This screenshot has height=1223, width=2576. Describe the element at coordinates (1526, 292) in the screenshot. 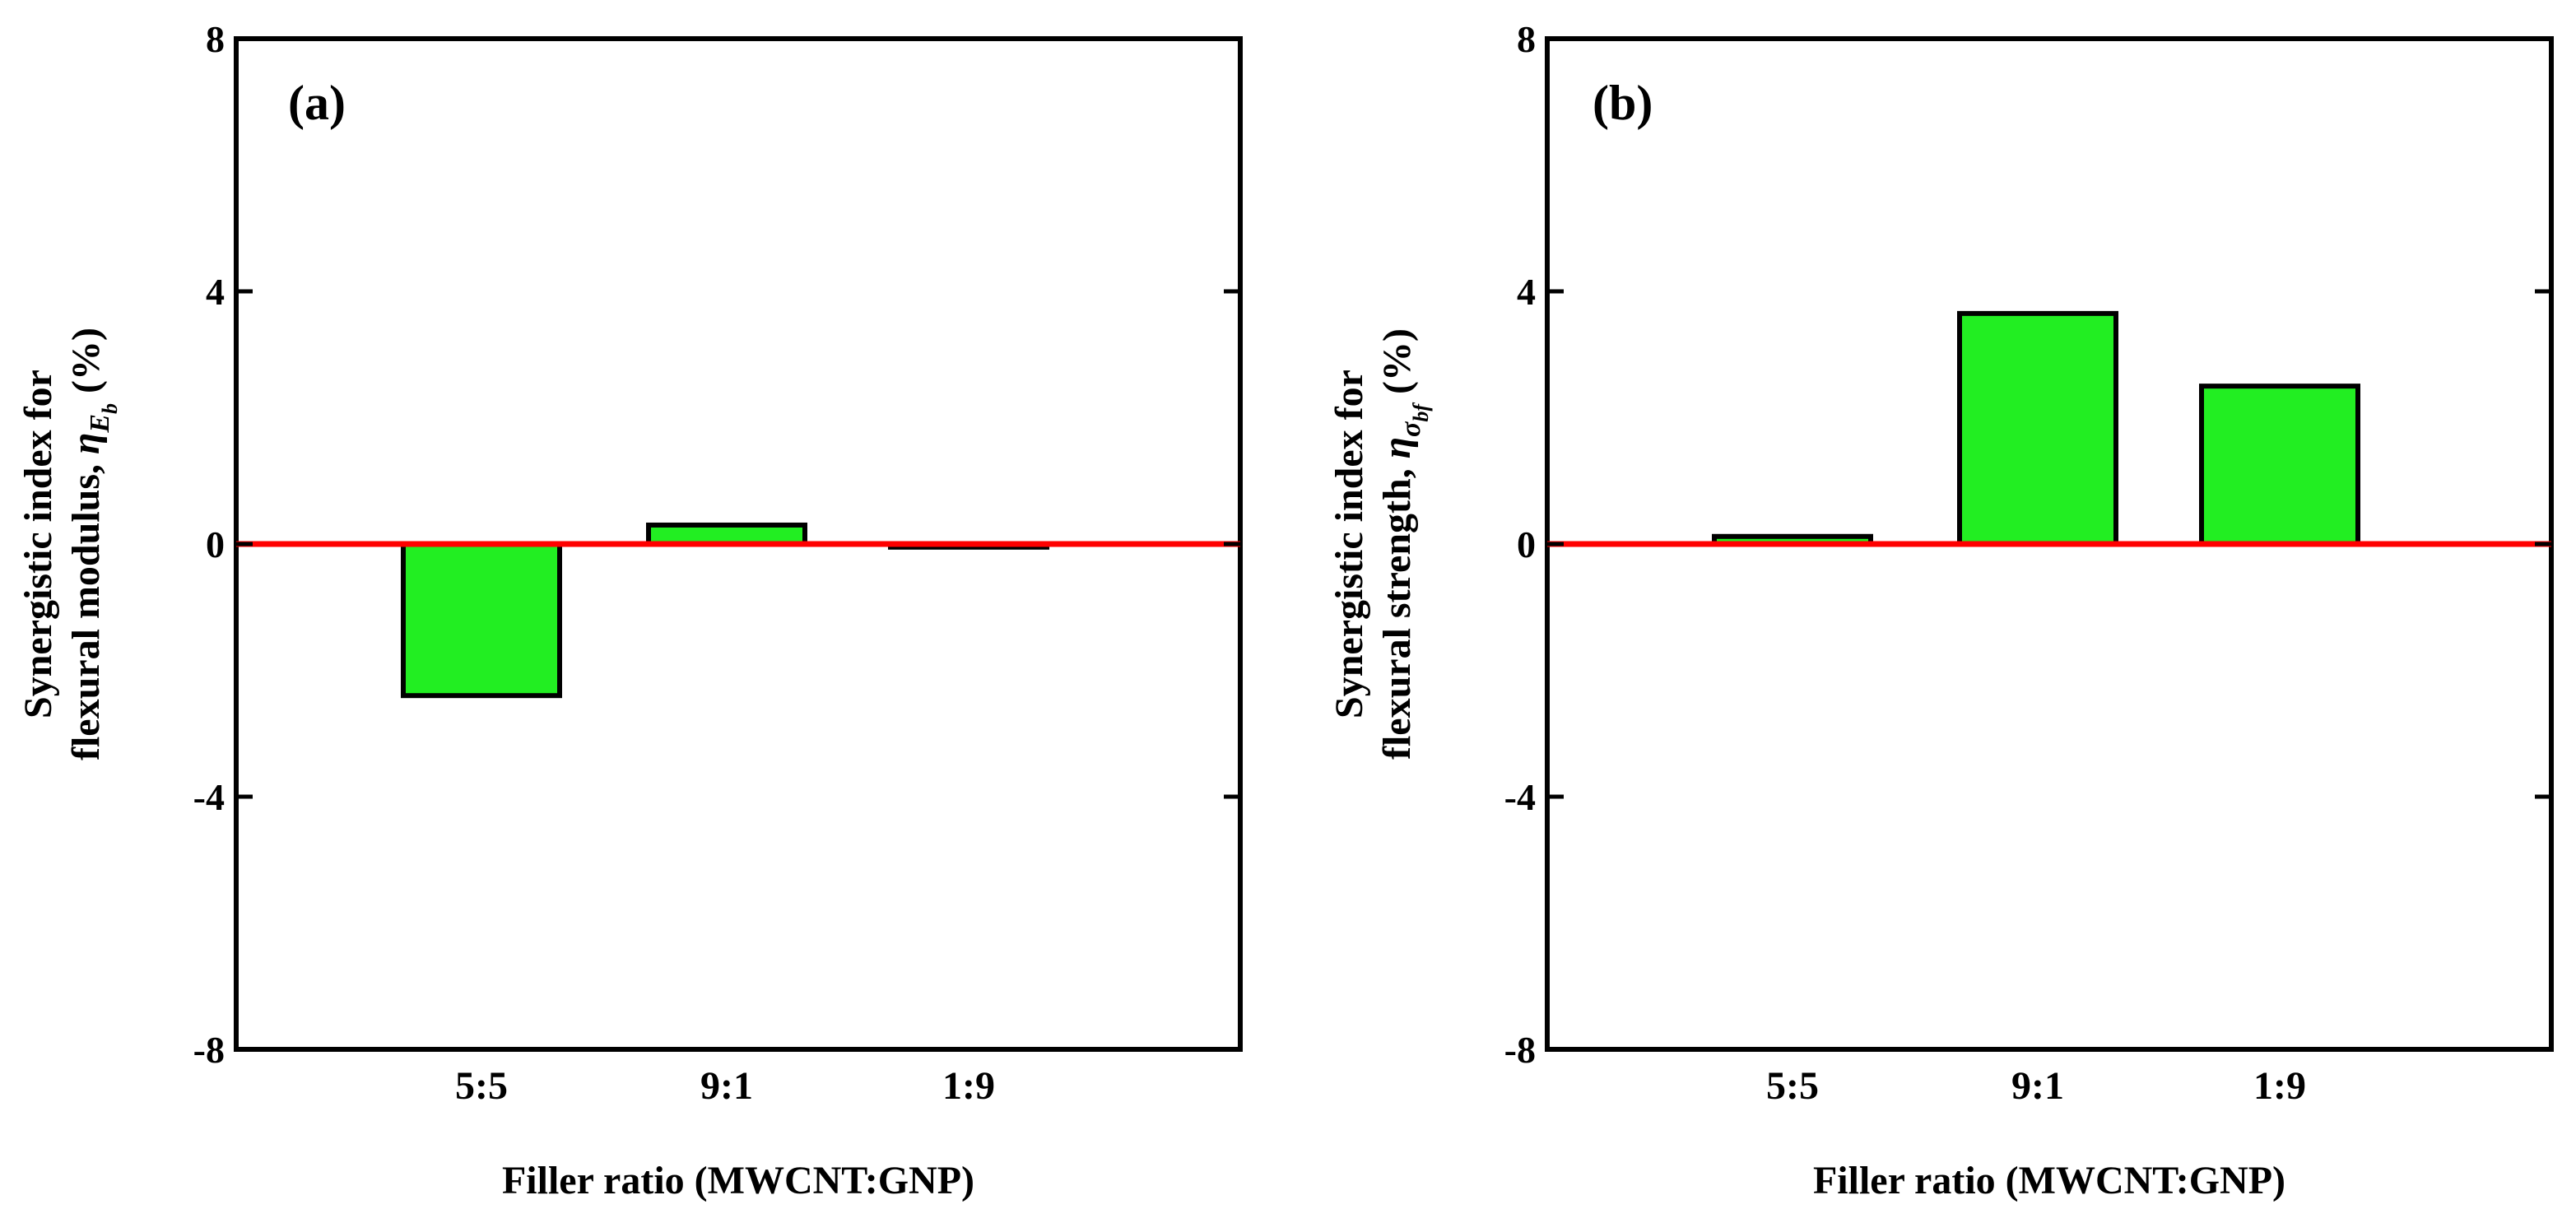

I see `y-tick-label-b: 4` at that location.